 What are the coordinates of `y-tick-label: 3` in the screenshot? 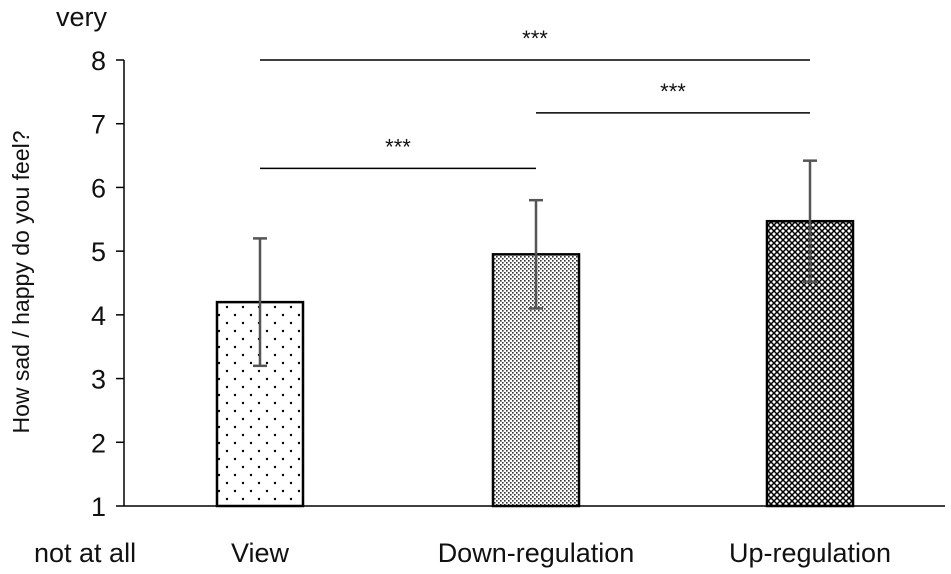 It's located at (98, 380).